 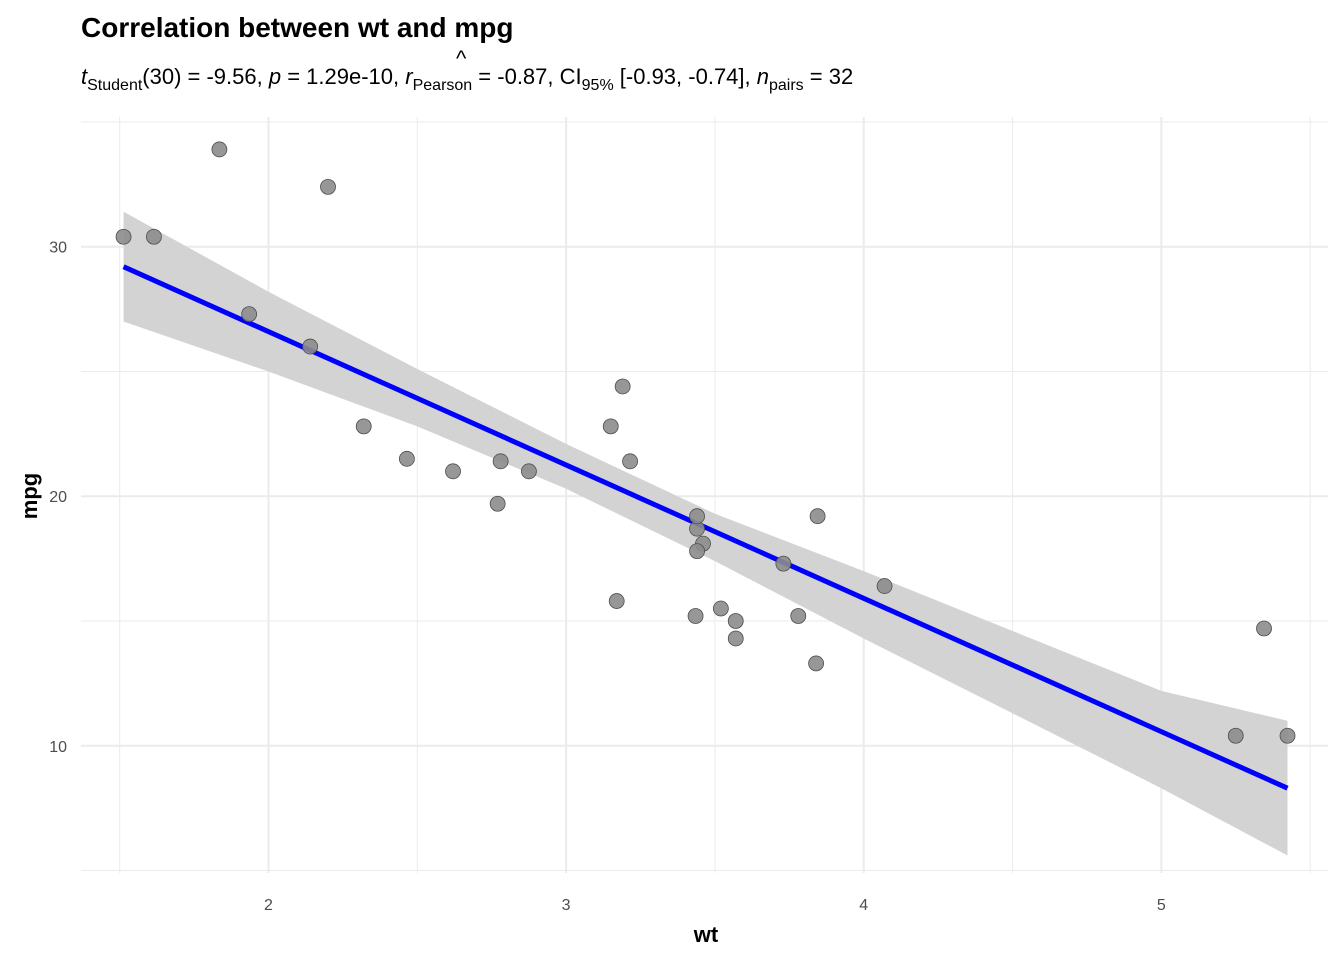 I want to click on r-value: = -0.87, CI, so click(x=526, y=76).